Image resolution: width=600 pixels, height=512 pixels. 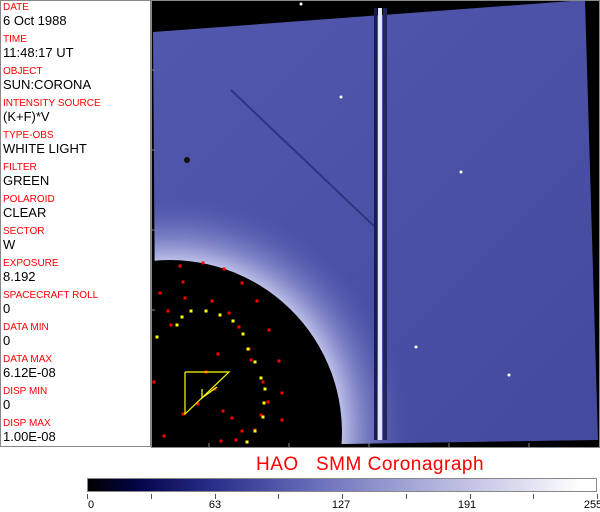 What do you see at coordinates (24, 239) in the screenshot?
I see `info-field: SECTOR W` at bounding box center [24, 239].